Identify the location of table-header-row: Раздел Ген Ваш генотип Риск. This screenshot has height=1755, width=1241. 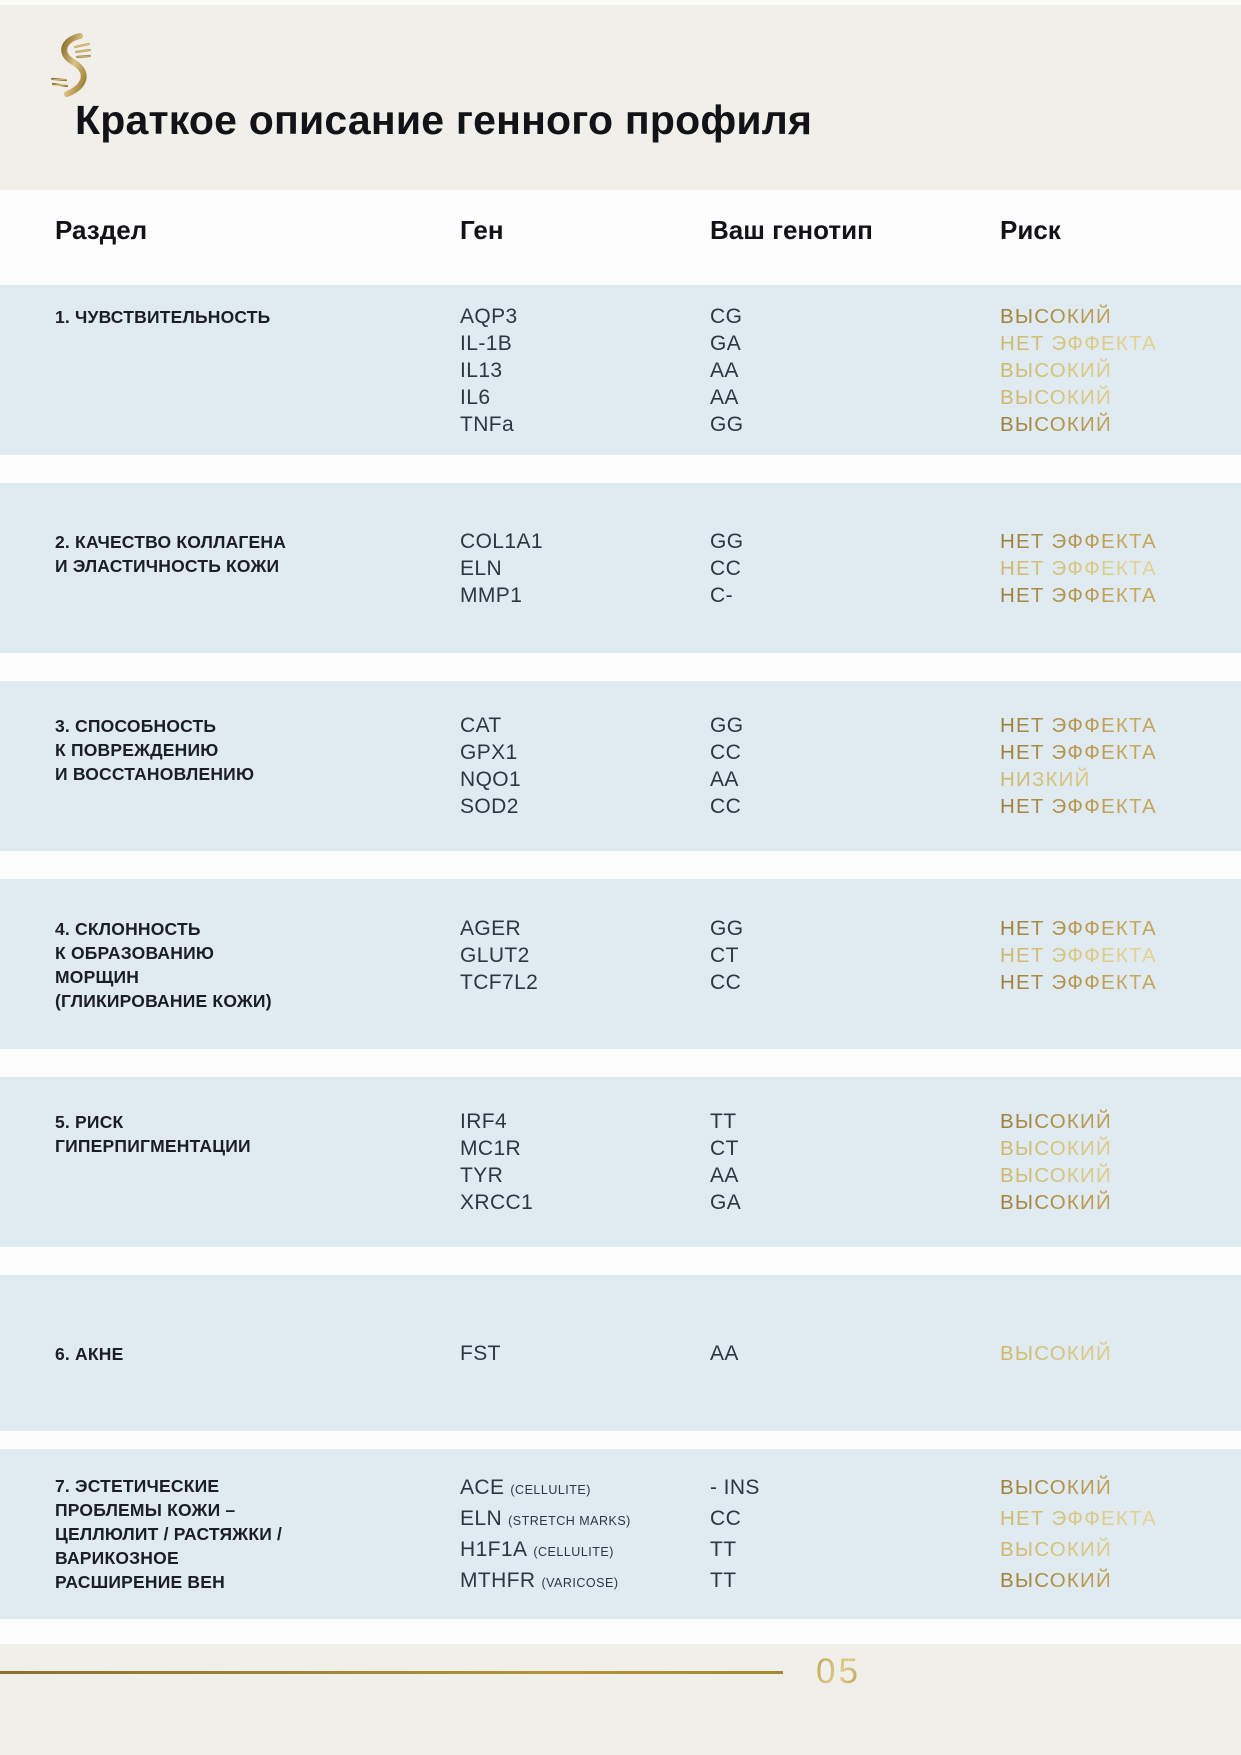
(620, 237).